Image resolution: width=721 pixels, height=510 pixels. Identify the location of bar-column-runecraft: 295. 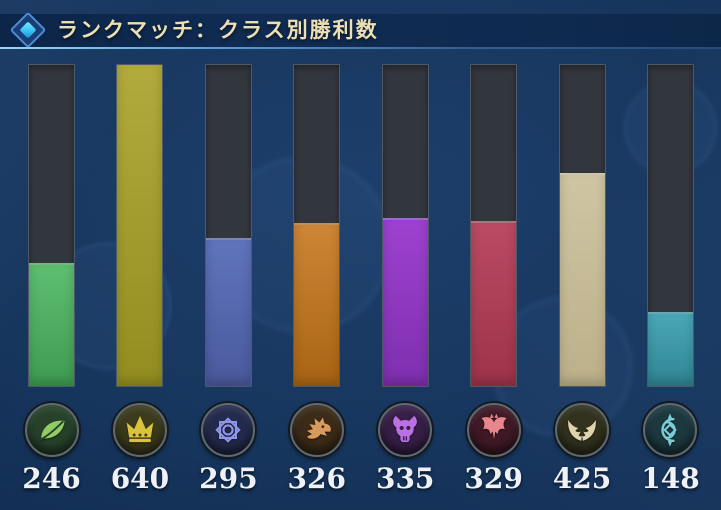
(228, 284).